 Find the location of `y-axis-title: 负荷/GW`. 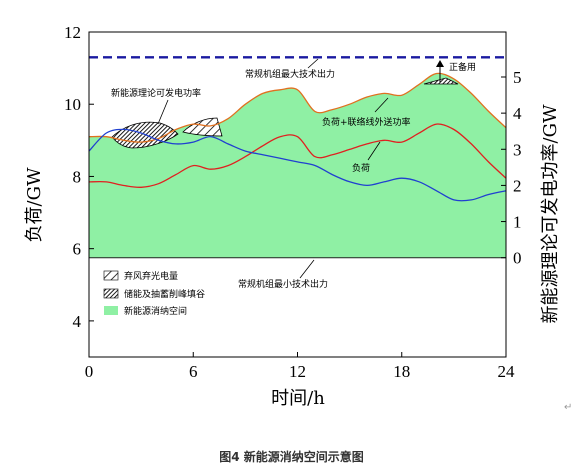

y-axis-title: 负荷/GW is located at coordinates (34, 204).